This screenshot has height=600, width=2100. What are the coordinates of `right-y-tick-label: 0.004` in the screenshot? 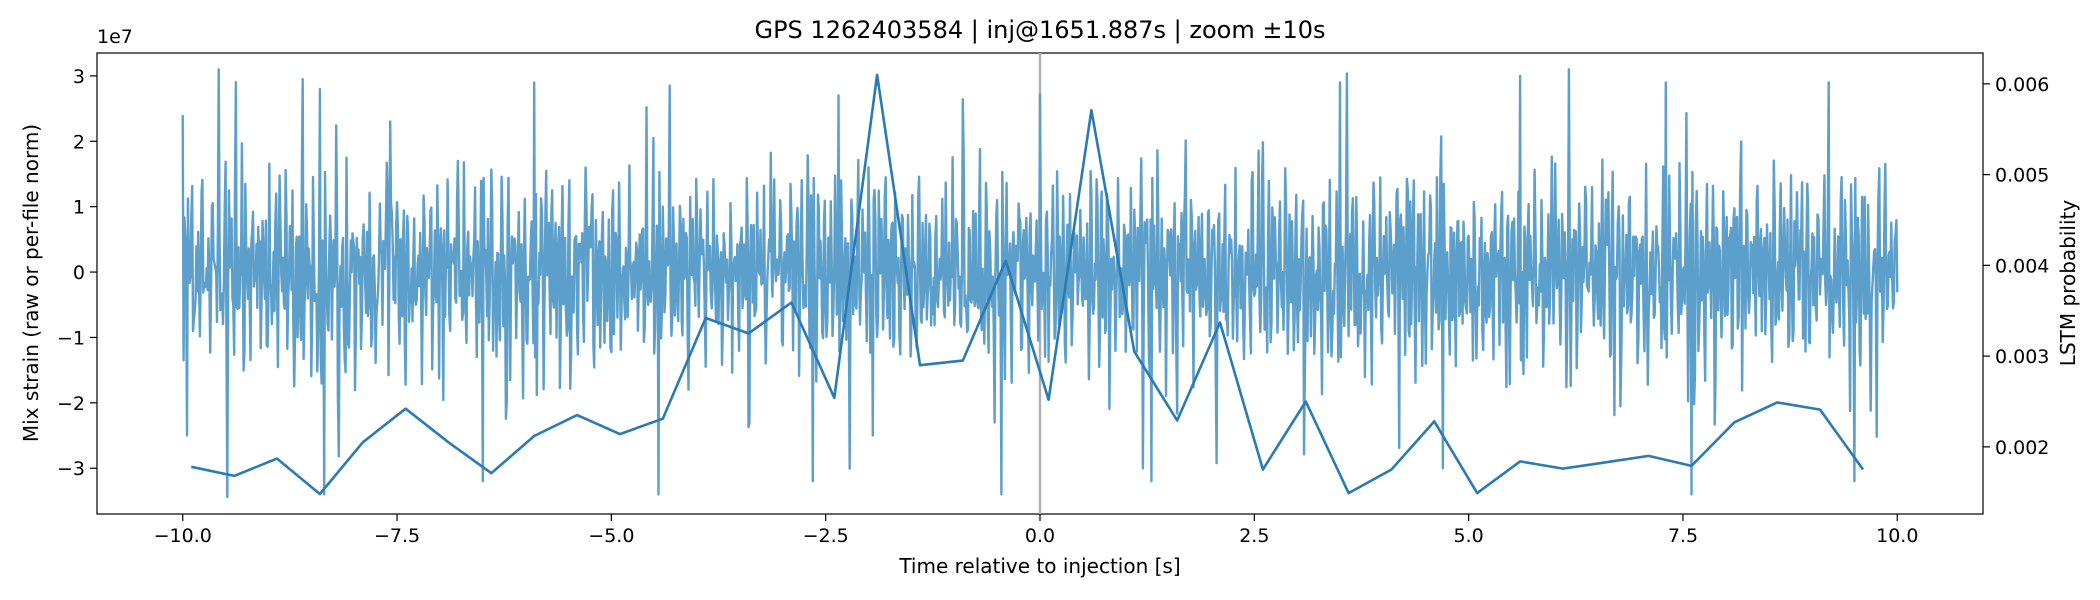 It's located at (2022, 266).